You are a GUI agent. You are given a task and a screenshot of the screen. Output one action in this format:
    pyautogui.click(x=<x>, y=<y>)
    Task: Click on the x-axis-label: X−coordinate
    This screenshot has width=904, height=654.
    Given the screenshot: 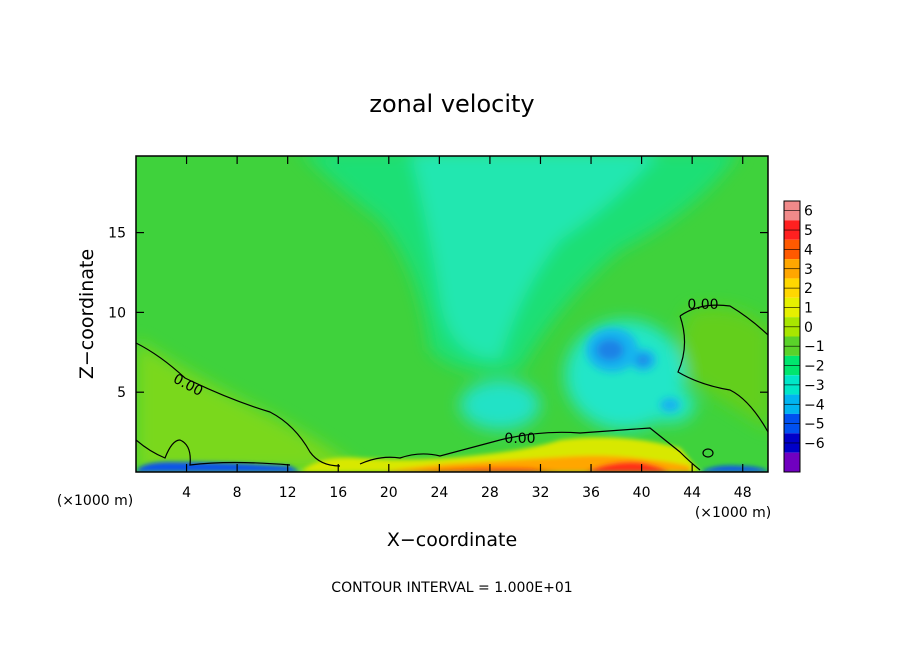 What is the action you would take?
    pyautogui.click(x=452, y=540)
    